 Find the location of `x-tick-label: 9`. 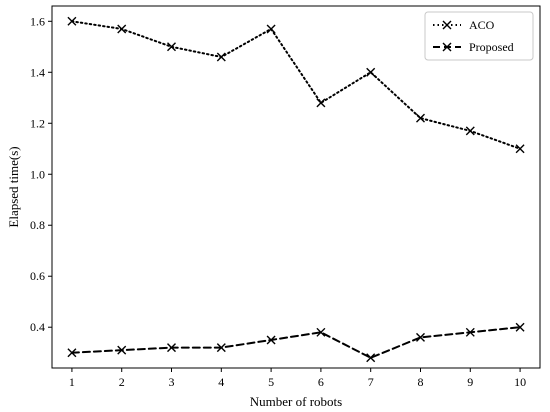

x-tick-label: 9 is located at coordinates (470, 382).